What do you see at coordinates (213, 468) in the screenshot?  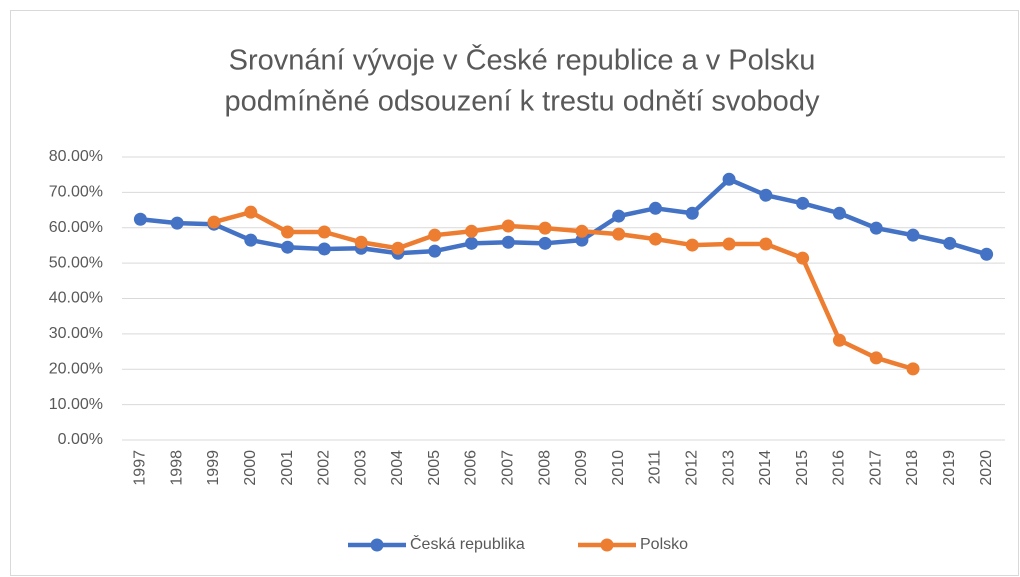 I see `x-tick-label: 1999` at bounding box center [213, 468].